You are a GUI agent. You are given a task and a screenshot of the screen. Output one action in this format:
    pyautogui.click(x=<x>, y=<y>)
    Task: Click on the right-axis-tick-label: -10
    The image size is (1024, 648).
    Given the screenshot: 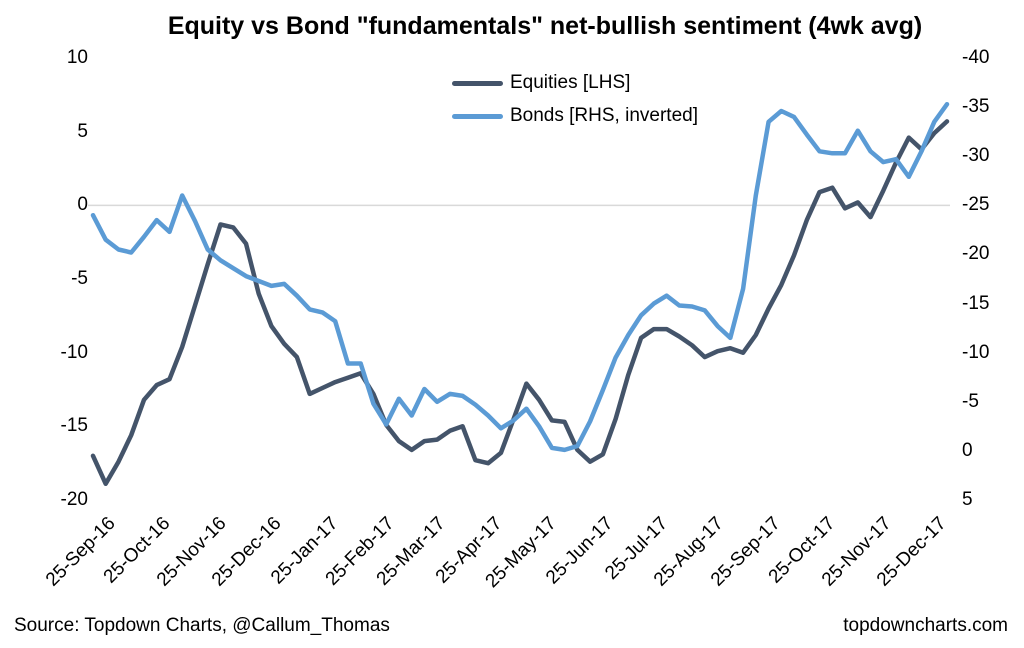 What is the action you would take?
    pyautogui.click(x=976, y=352)
    